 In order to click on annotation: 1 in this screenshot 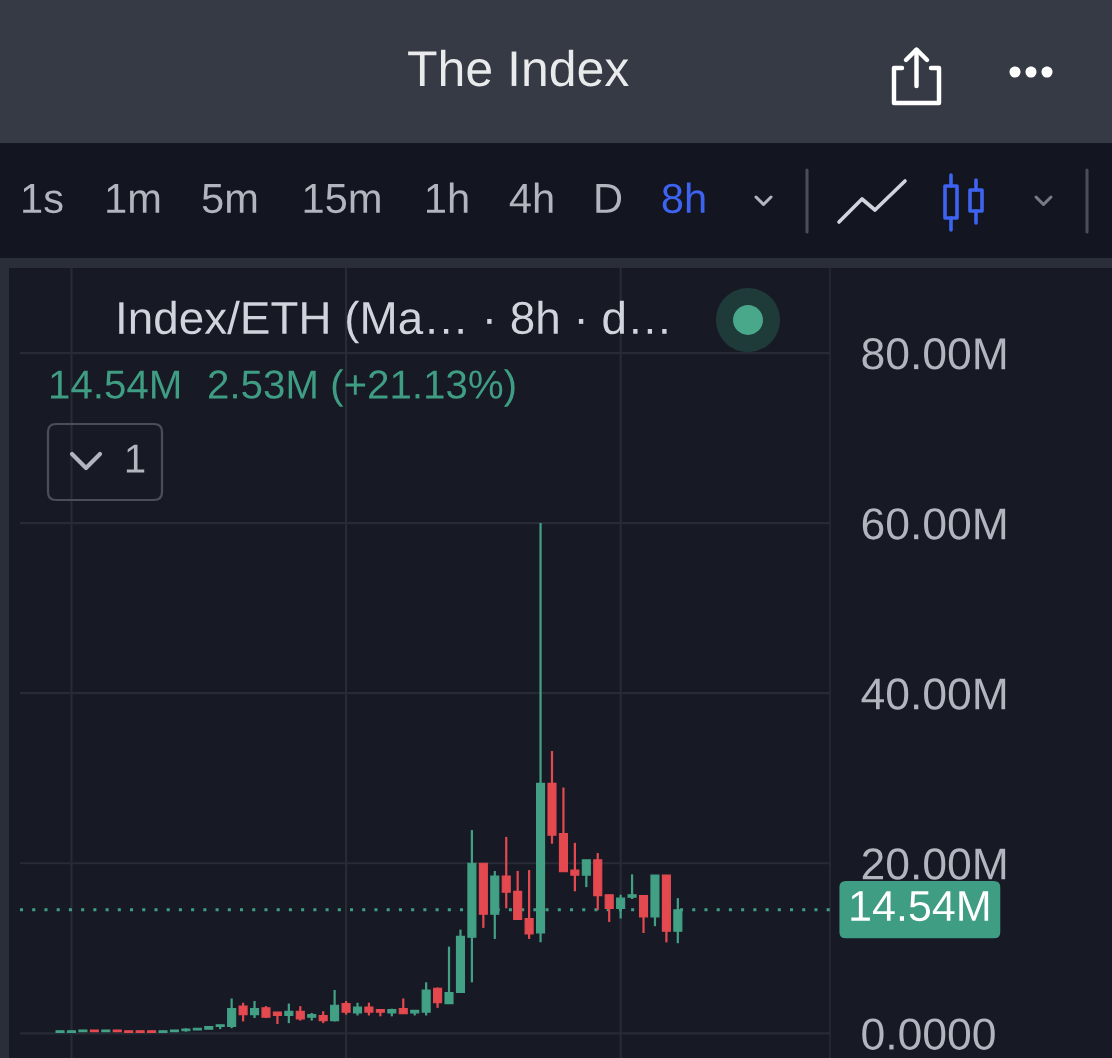, I will do `click(135, 458)`.